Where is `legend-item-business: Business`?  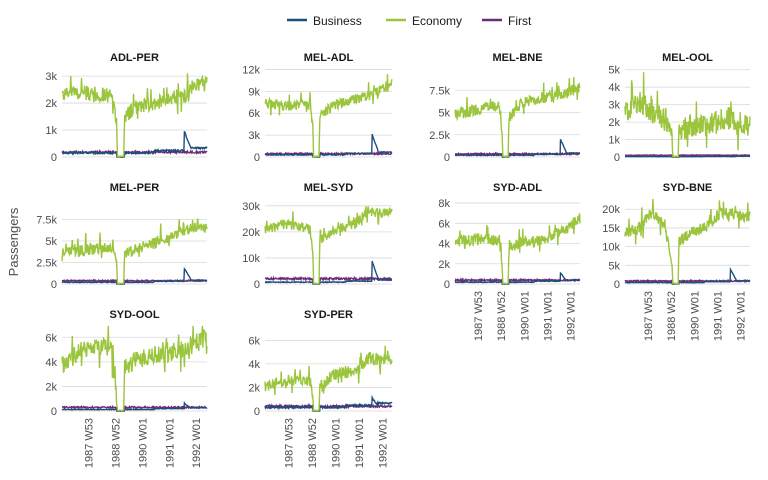
legend-item-business: Business is located at coordinates (324, 21).